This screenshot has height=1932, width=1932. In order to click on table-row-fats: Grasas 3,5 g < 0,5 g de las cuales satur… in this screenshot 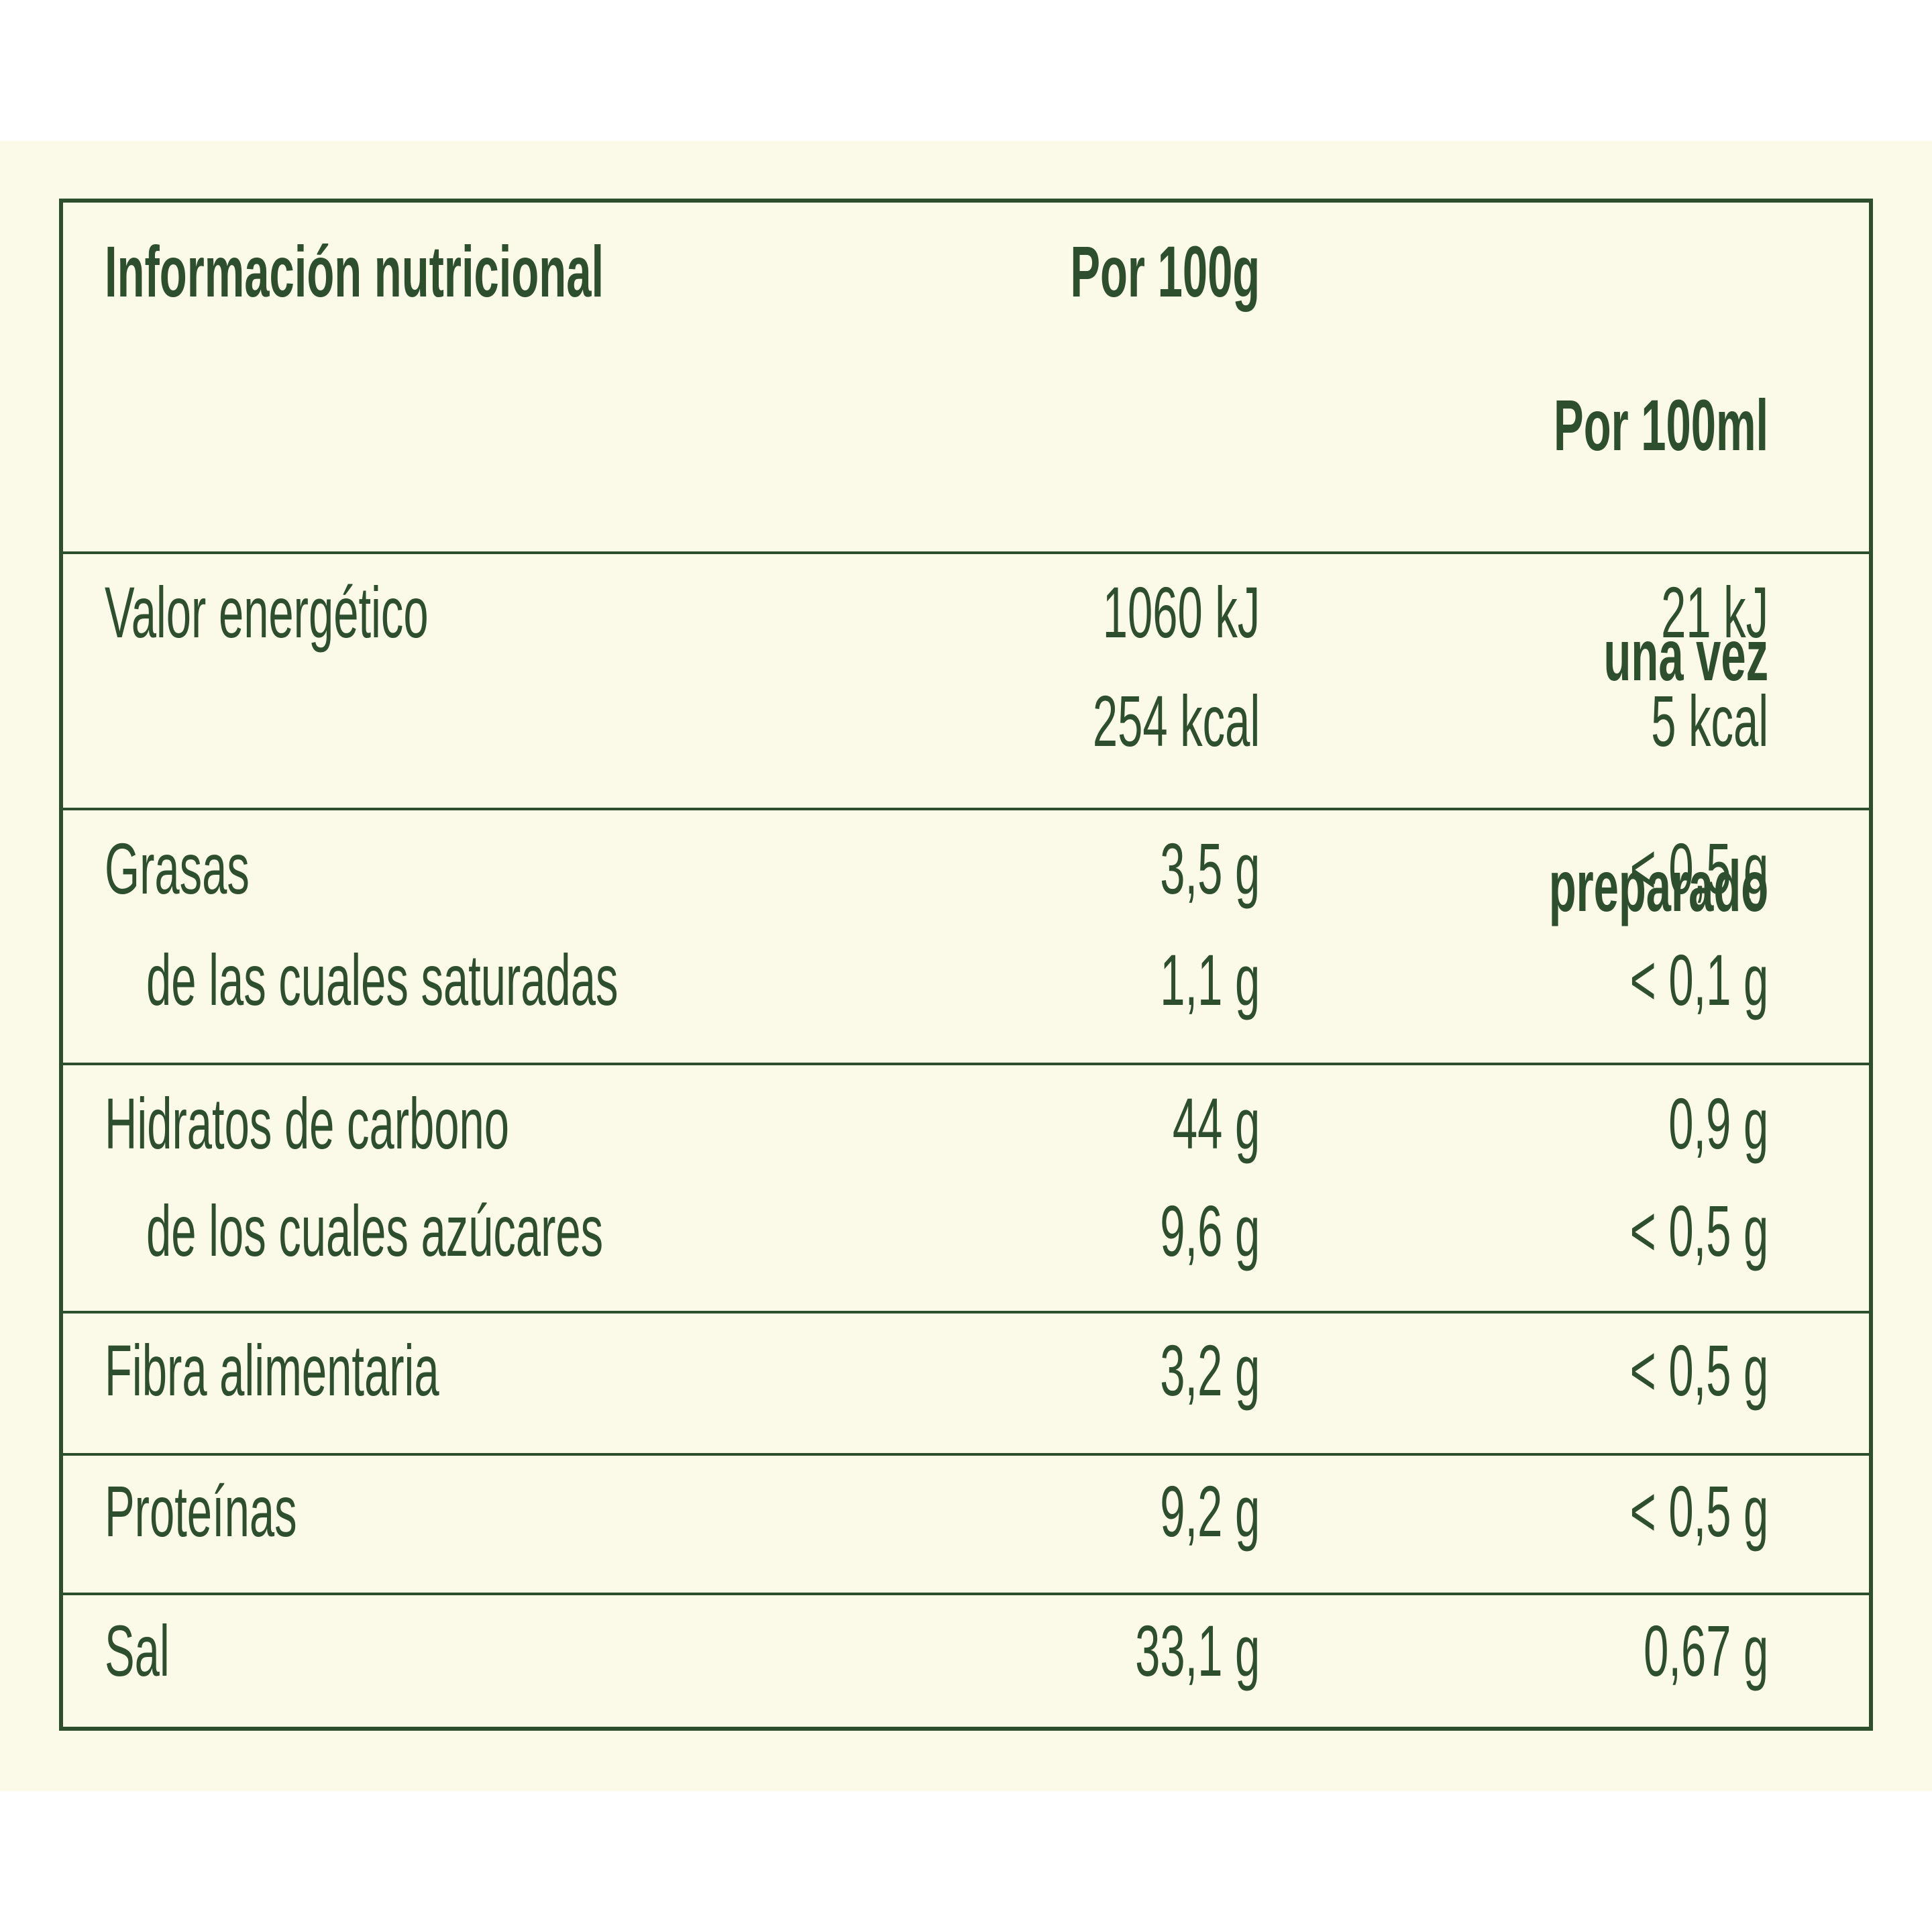, I will do `click(966, 937)`.